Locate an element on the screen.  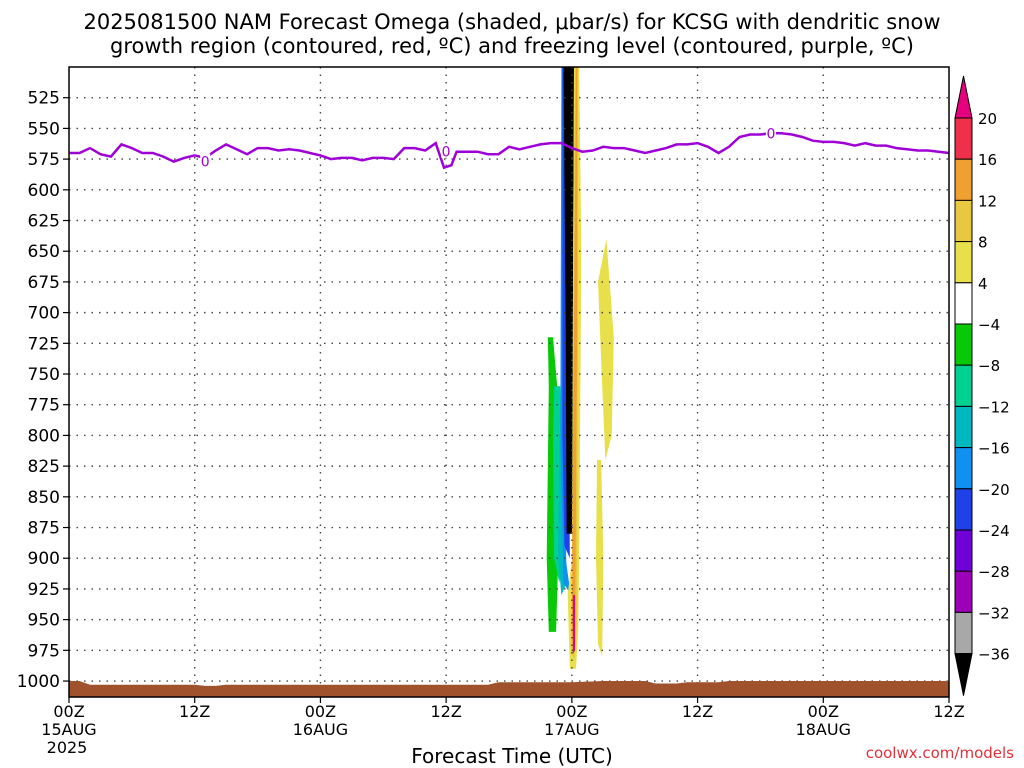
y-tick-label: 675 is located at coordinates (44, 283).